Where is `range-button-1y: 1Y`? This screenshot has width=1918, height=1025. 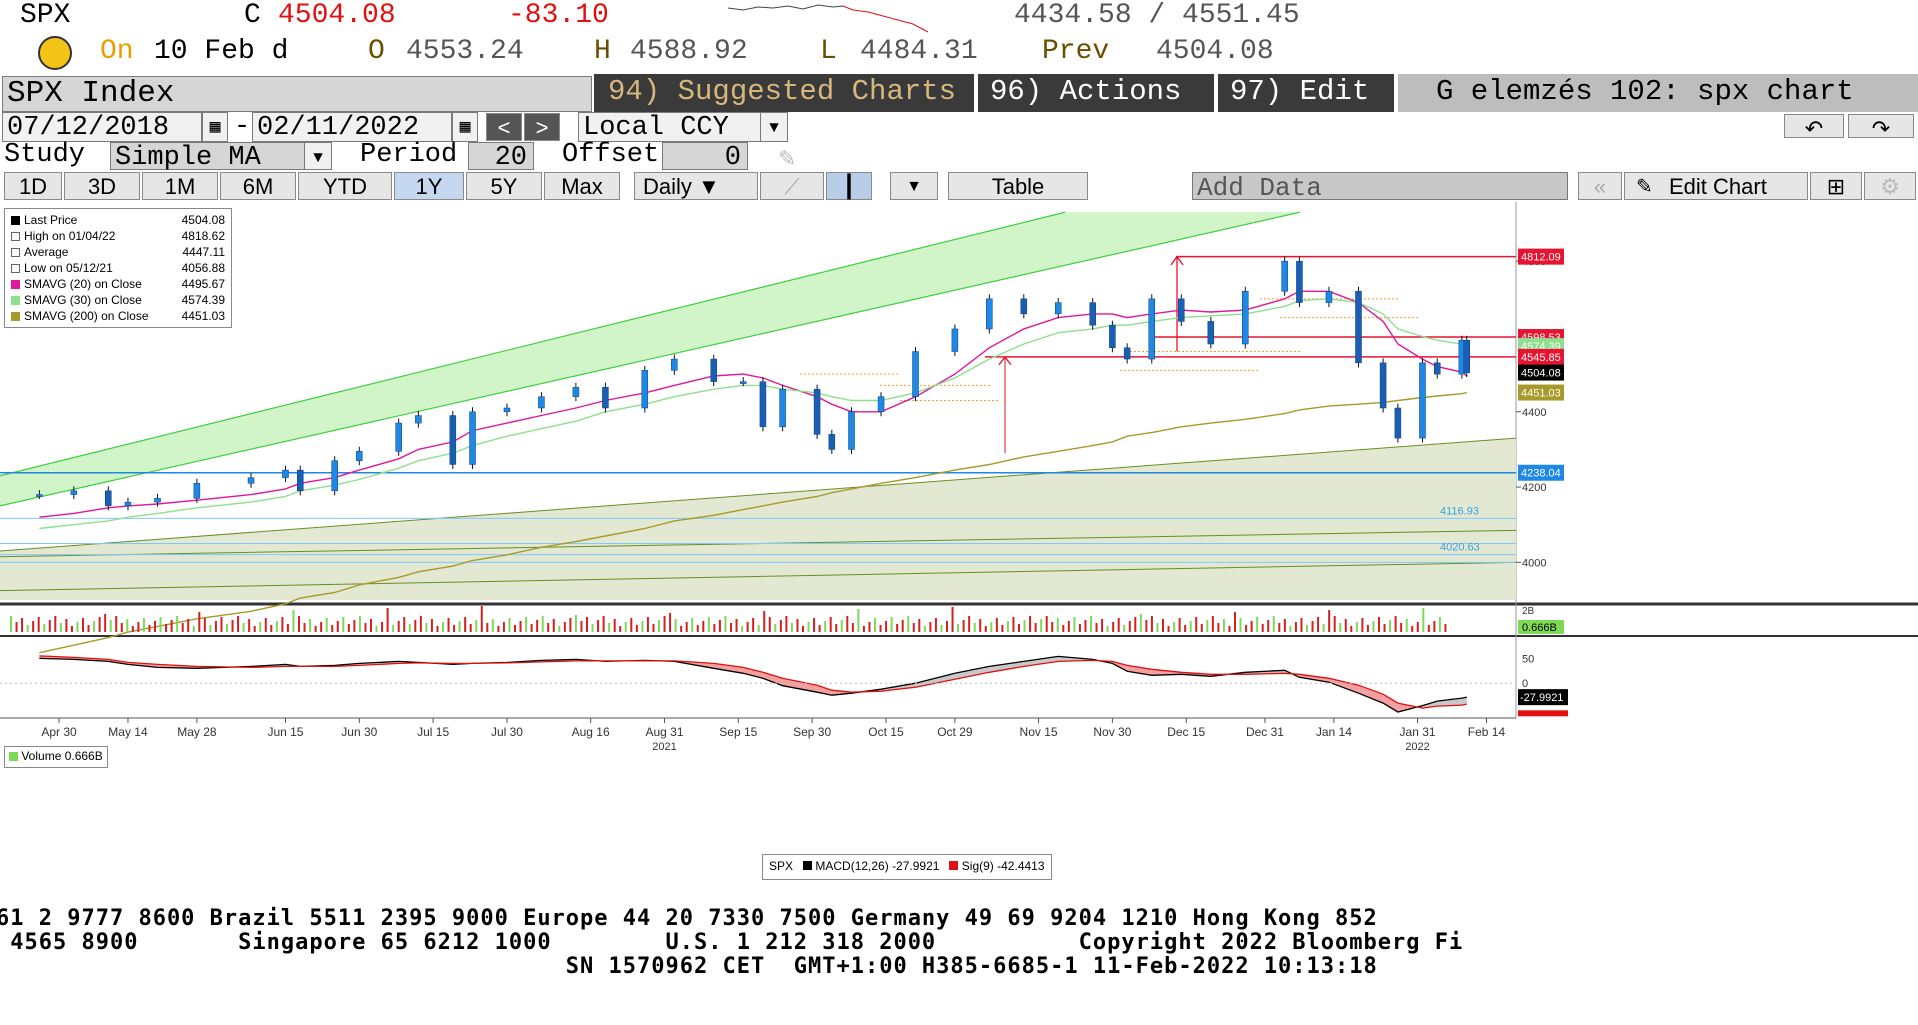 range-button-1y: 1Y is located at coordinates (429, 186).